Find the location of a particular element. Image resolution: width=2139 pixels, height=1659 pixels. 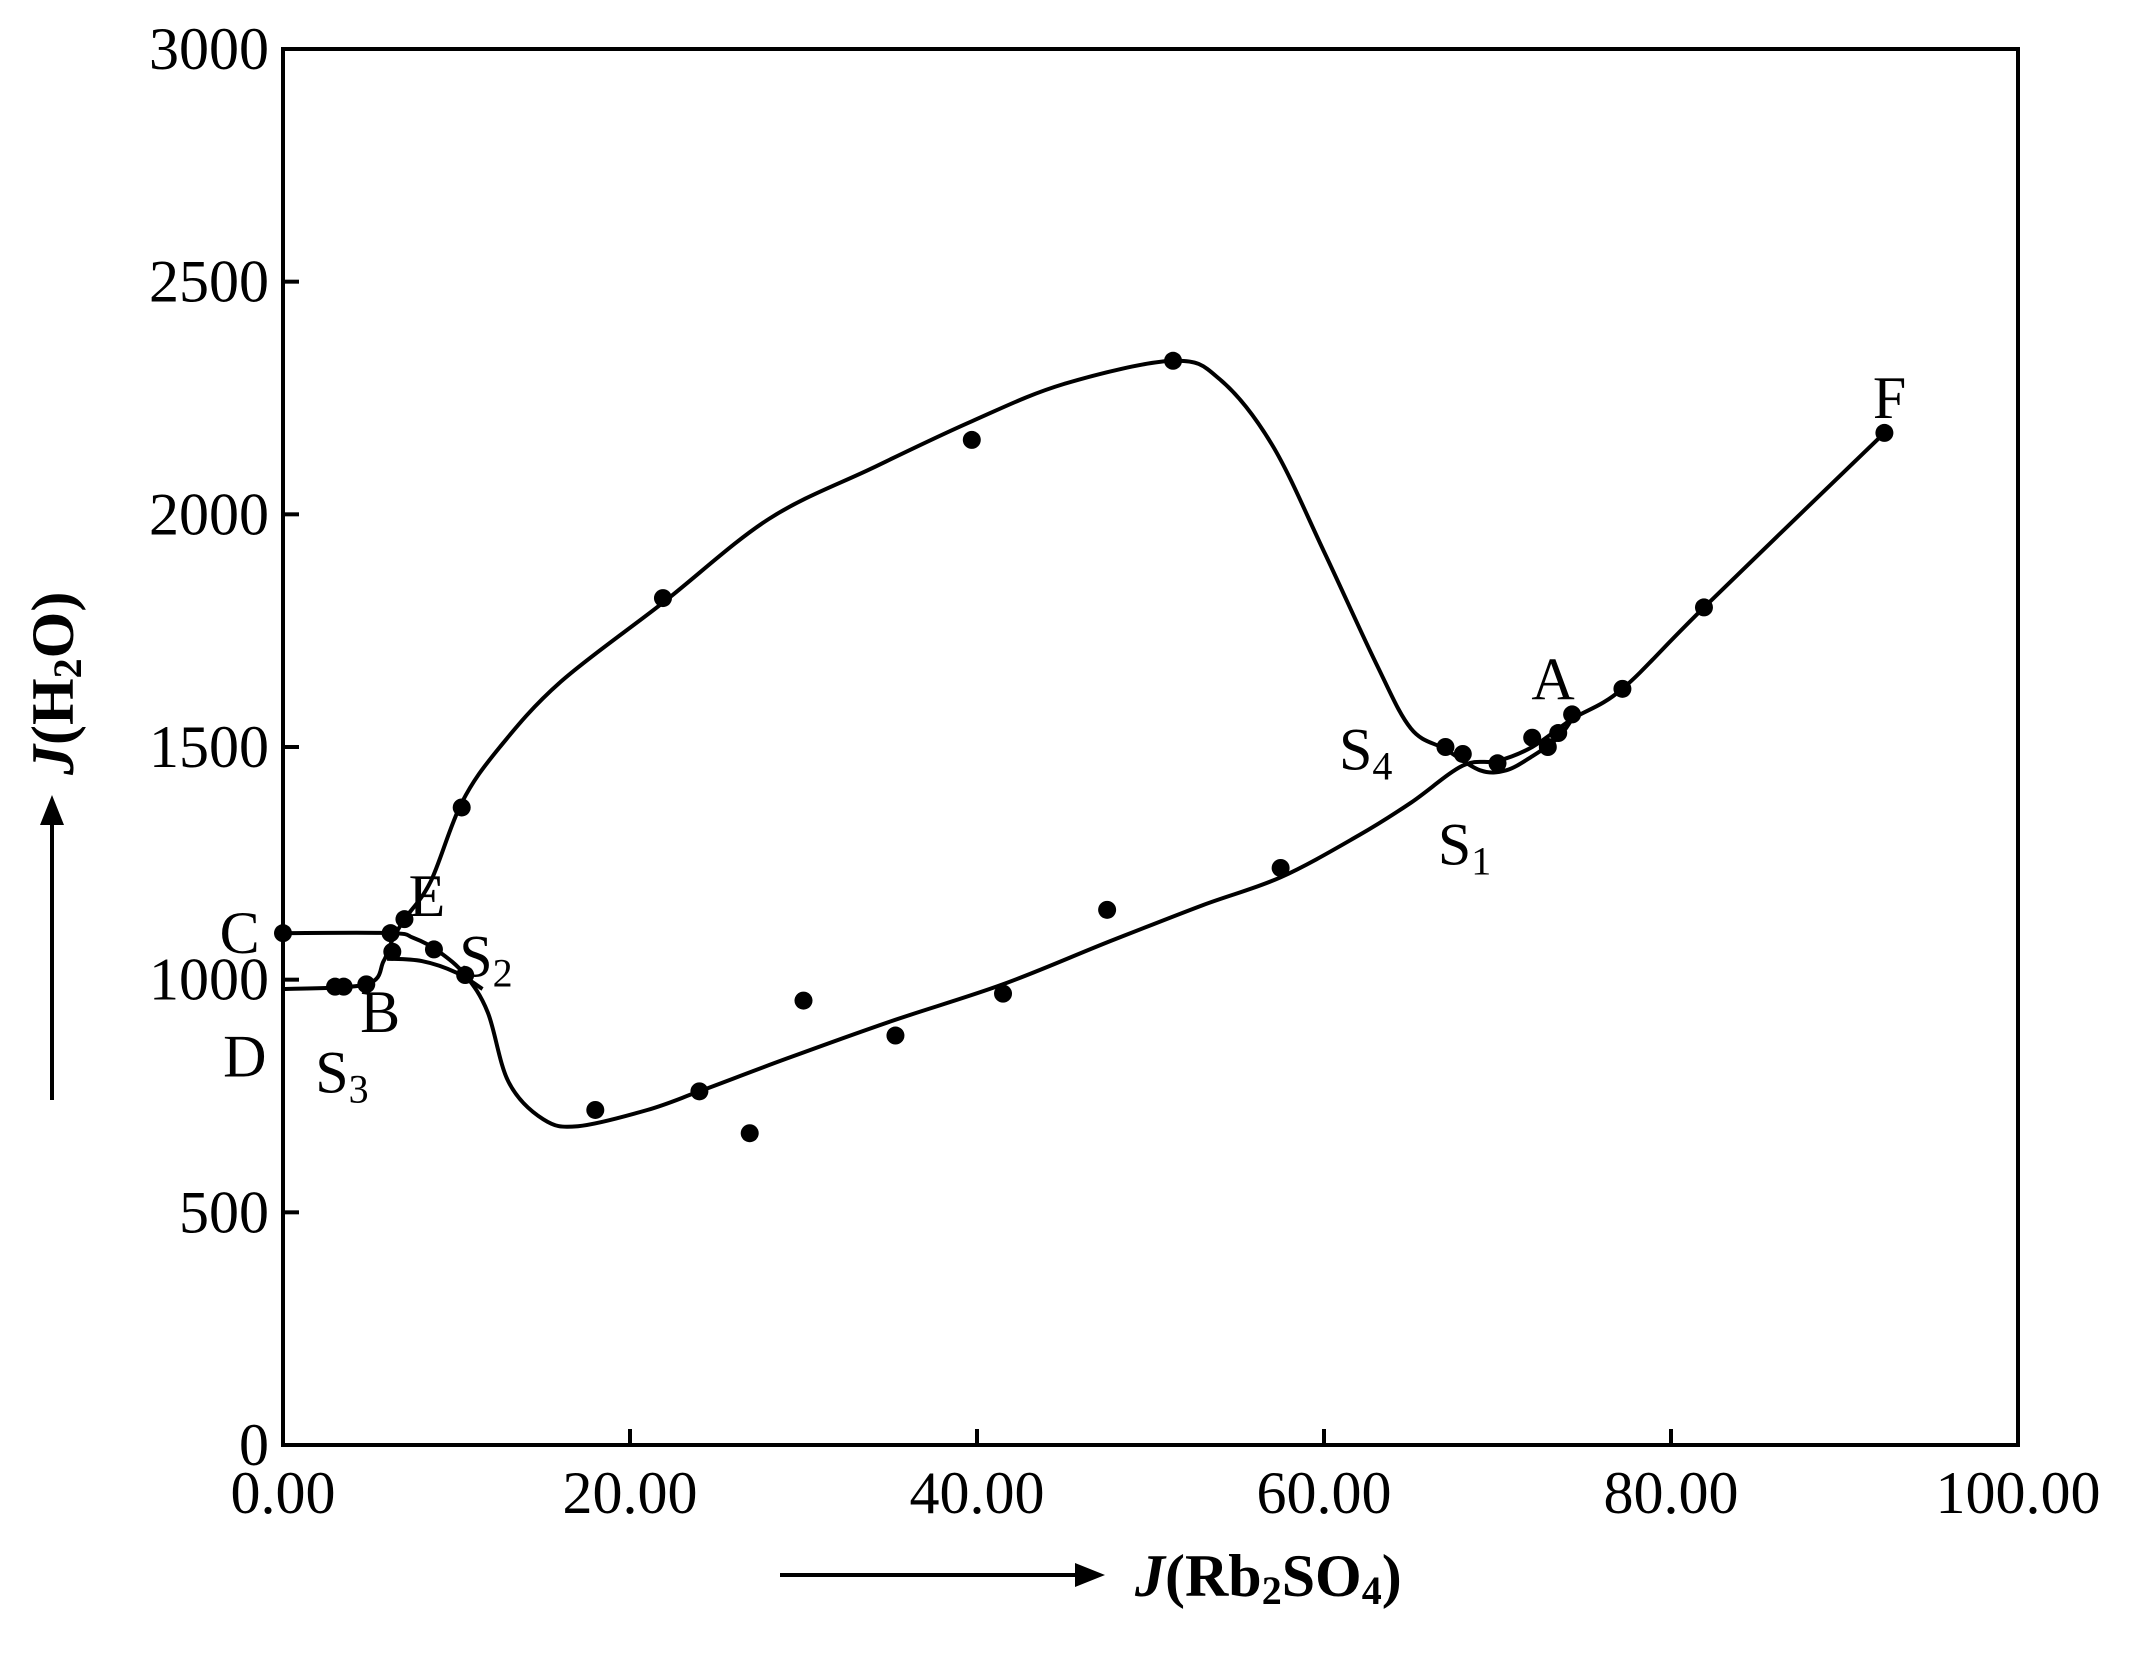

y-axis-title-group: J(H2O) is located at coordinates (55, 846).